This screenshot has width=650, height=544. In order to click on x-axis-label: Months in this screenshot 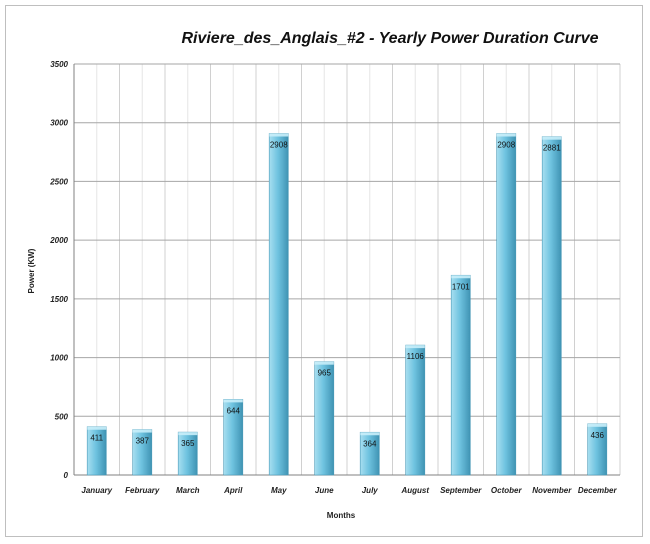, I will do `click(341, 515)`.